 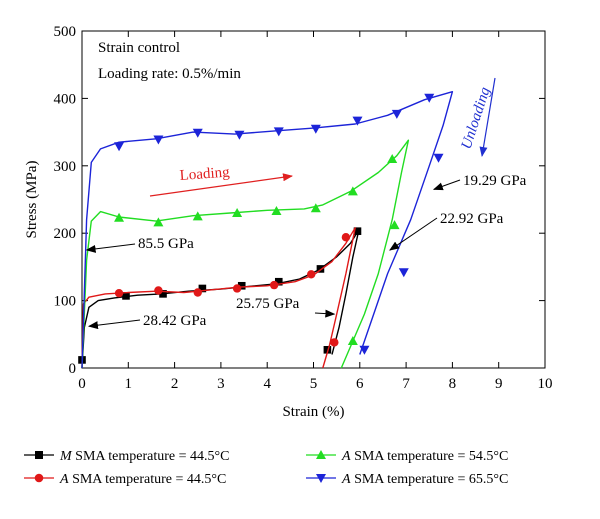 What do you see at coordinates (65, 99) in the screenshot?
I see `y-tick-label: 400` at bounding box center [65, 99].